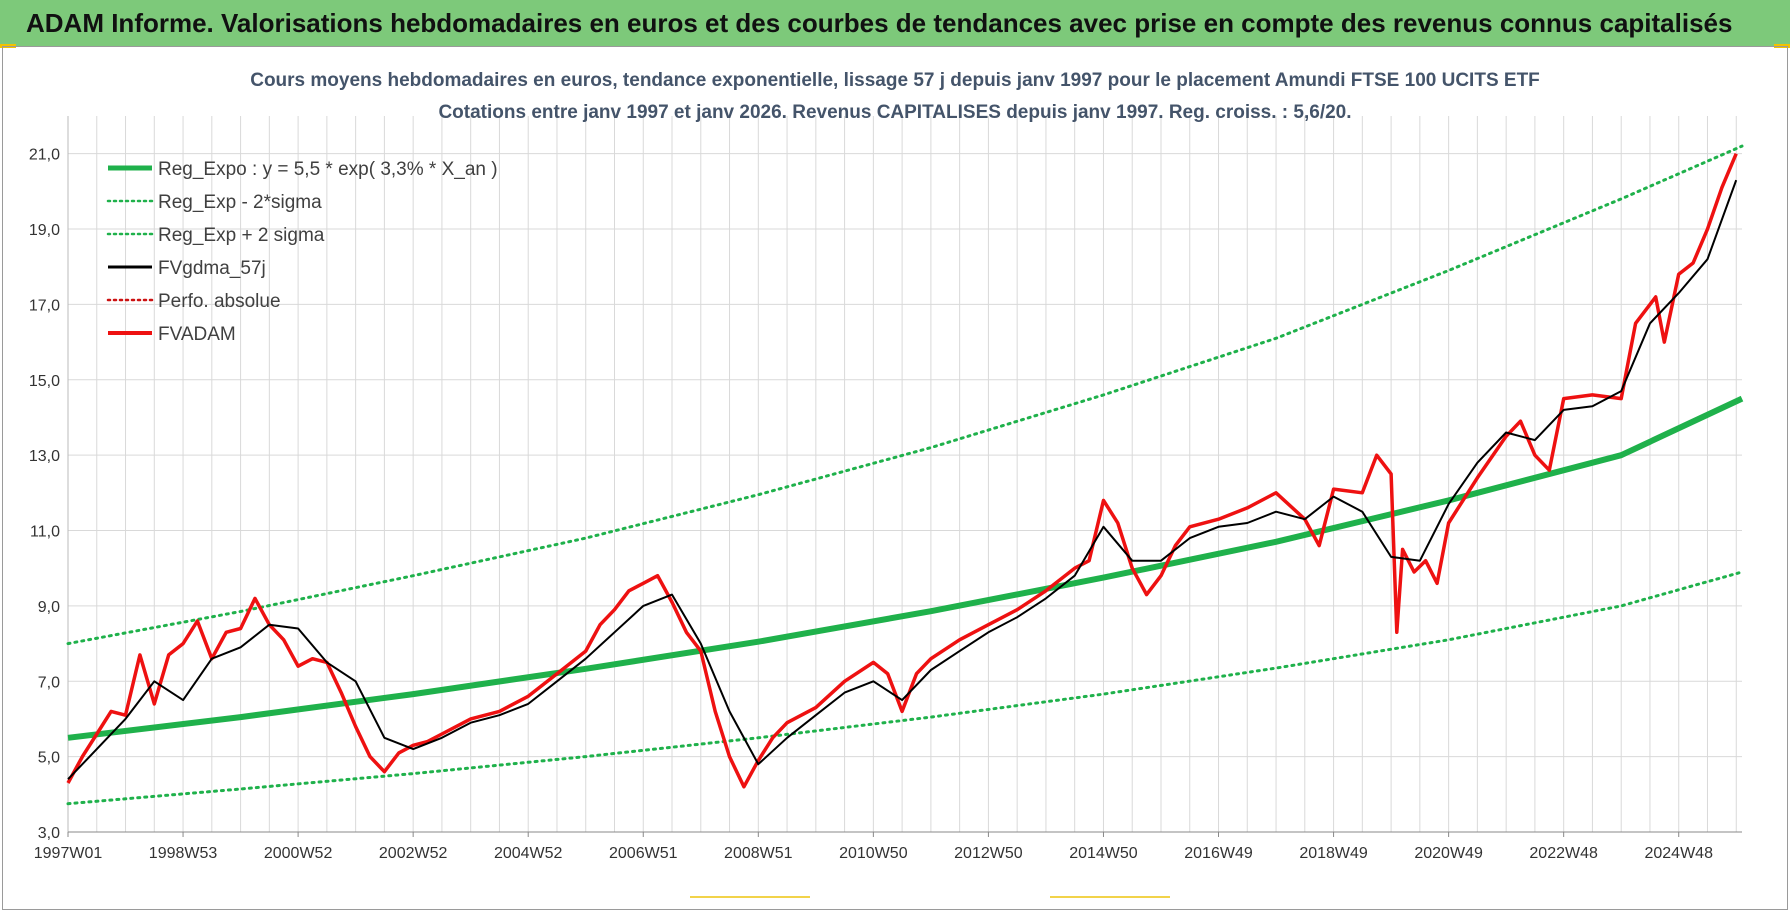 The height and width of the screenshot is (912, 1790). I want to click on y-tick-label: 5,0, so click(49, 758).